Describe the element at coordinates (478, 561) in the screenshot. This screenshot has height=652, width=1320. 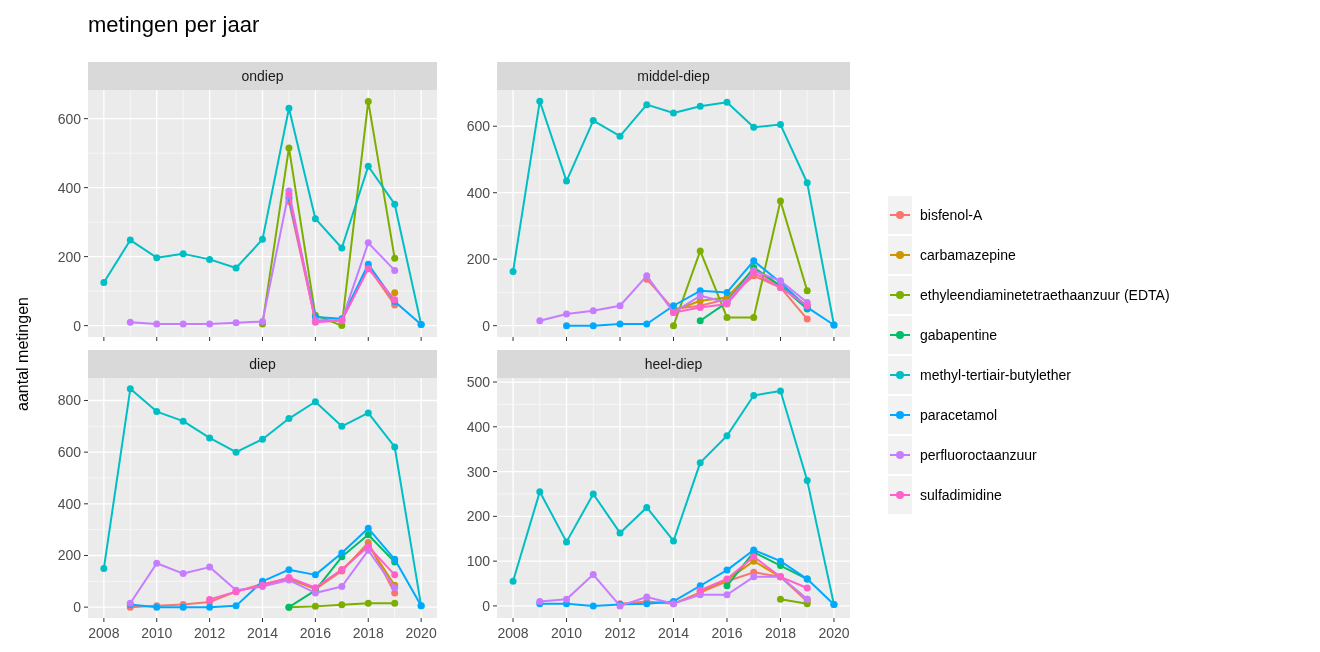
I see `y-tick-label: 100` at that location.